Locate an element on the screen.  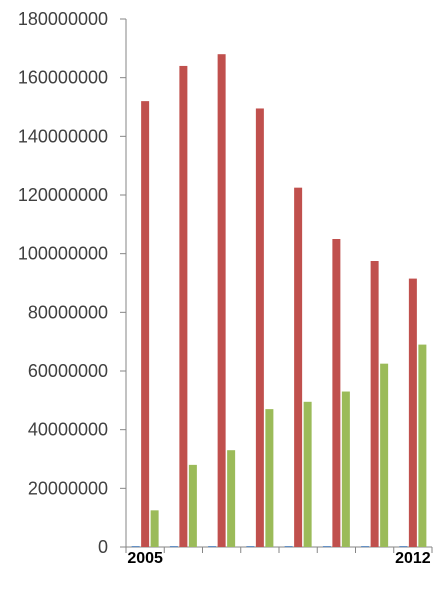
bar-series-1-2006 is located at coordinates (183, 306).